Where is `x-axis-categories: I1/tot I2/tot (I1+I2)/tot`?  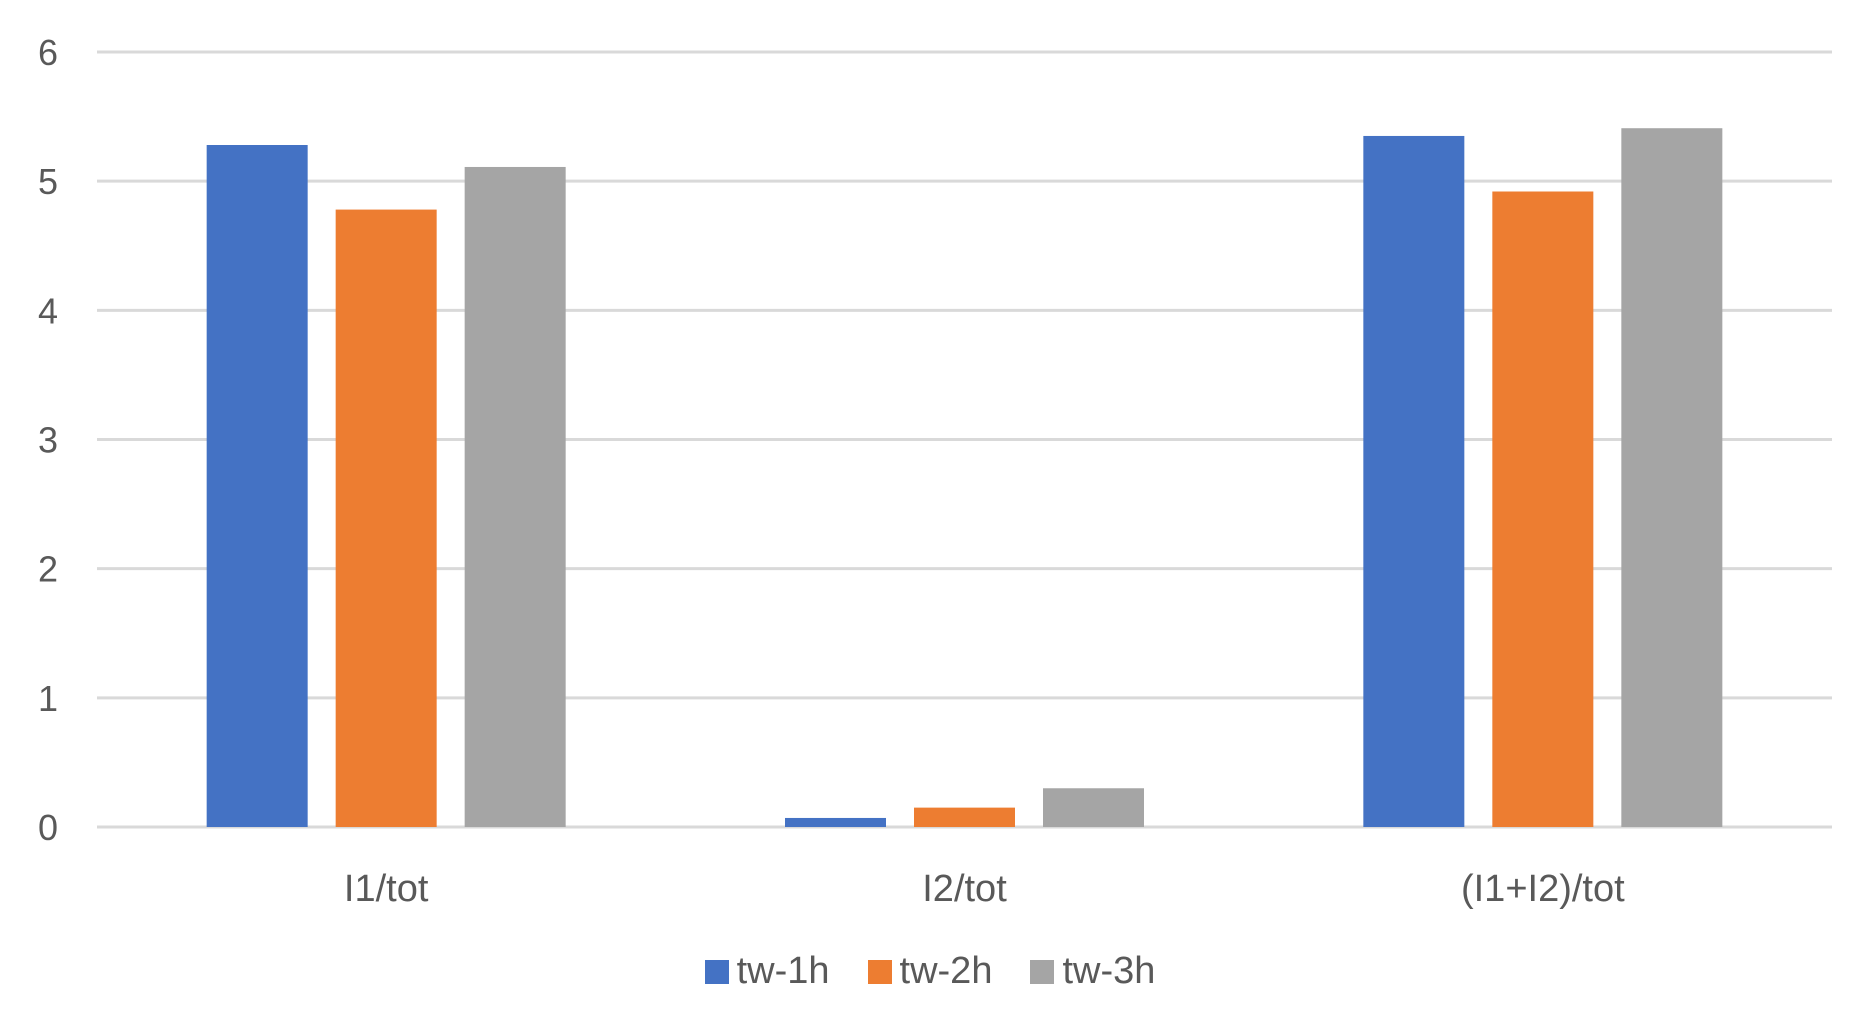 x-axis-categories: I1/tot I2/tot (I1+I2)/tot is located at coordinates (984, 889).